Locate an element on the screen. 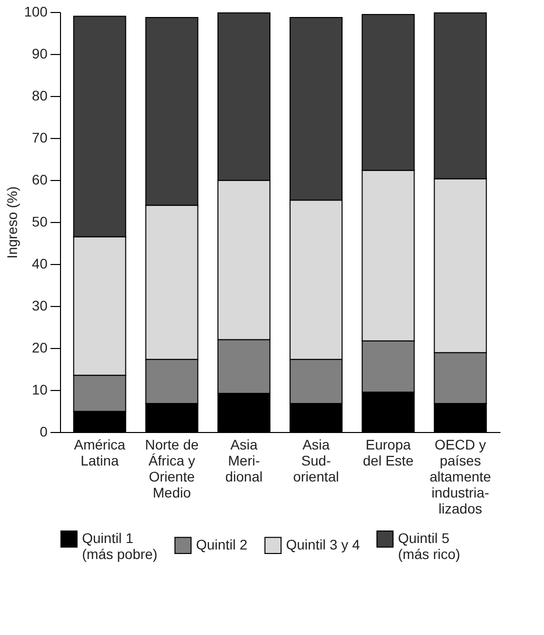 This screenshot has width=544, height=635. y-tick-label: 20 is located at coordinates (40, 348).